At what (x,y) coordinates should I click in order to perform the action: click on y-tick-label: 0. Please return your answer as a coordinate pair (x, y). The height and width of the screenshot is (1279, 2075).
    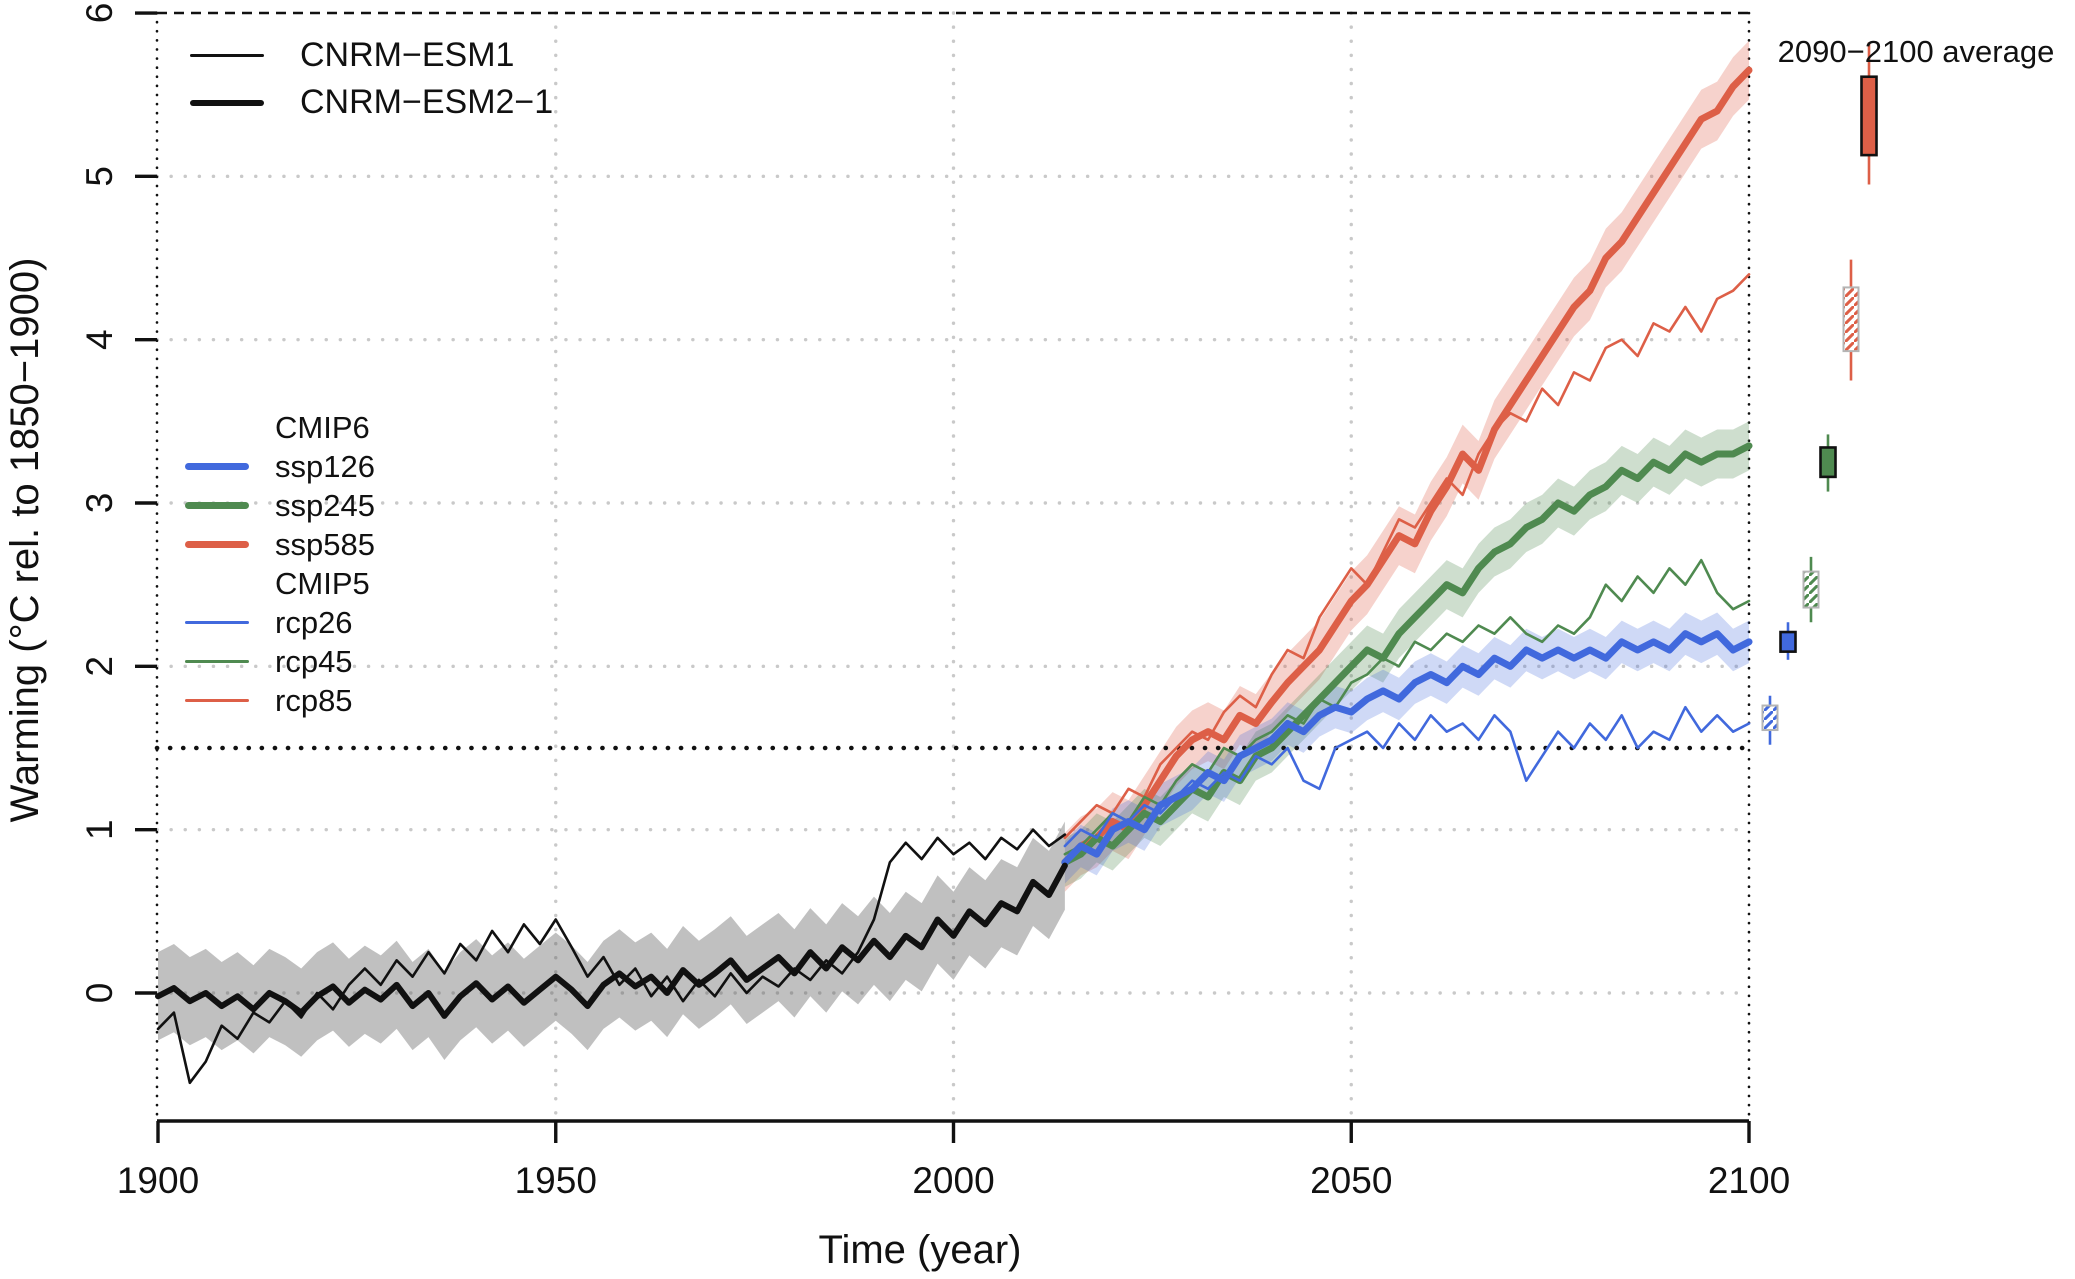
    Looking at the image, I should click on (99, 993).